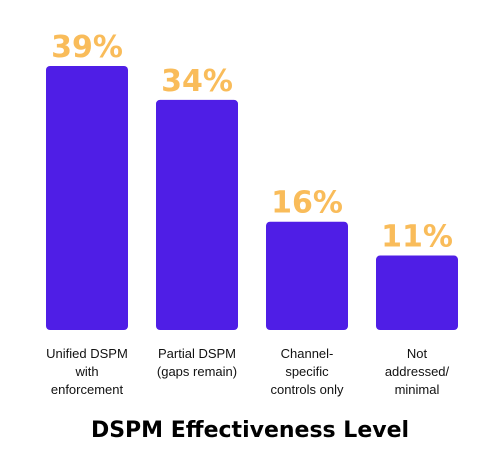 The image size is (500, 472). What do you see at coordinates (87, 47) in the screenshot?
I see `value-label-1: 39%` at bounding box center [87, 47].